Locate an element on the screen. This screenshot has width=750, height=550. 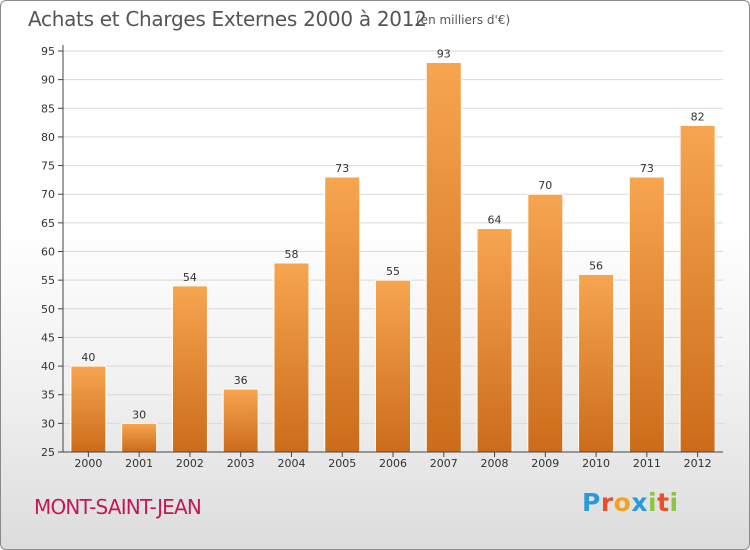
x-tick-label: 2006 is located at coordinates (393, 463).